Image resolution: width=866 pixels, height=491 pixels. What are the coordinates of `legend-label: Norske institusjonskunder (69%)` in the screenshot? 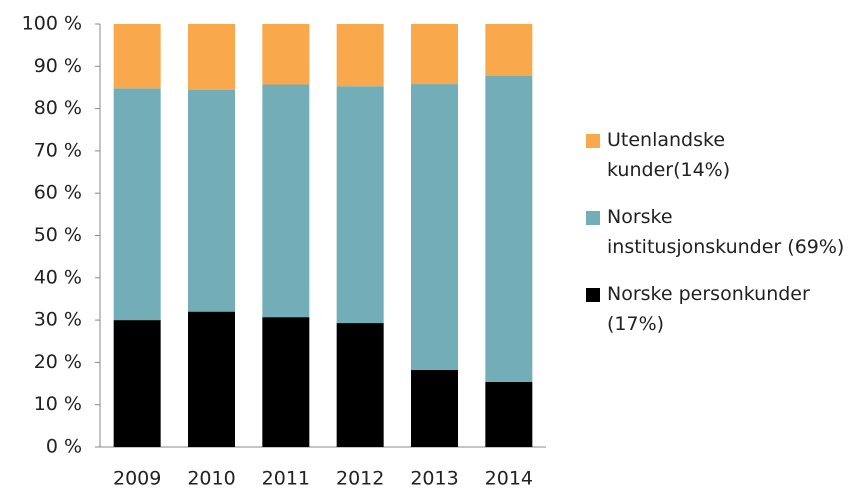 It's located at (726, 232).